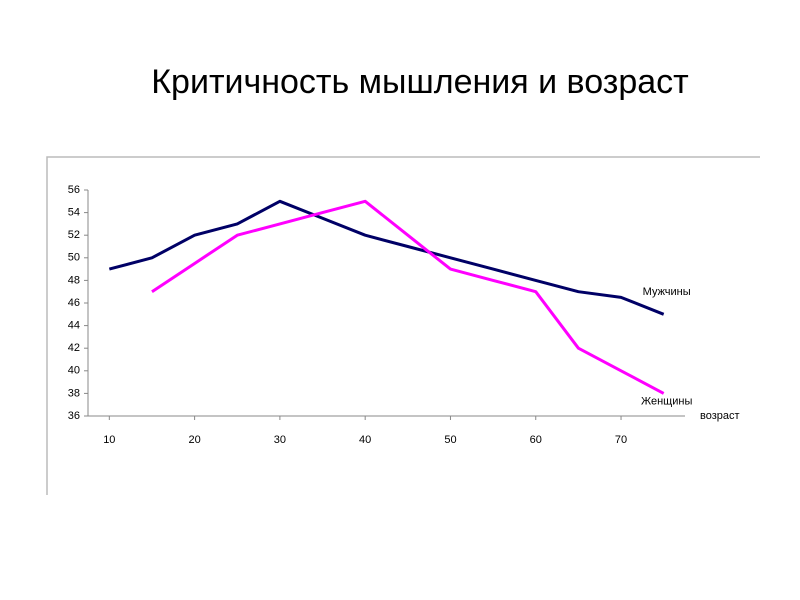 The image size is (800, 600). What do you see at coordinates (194, 440) in the screenshot?
I see `x-tick-label: 20` at bounding box center [194, 440].